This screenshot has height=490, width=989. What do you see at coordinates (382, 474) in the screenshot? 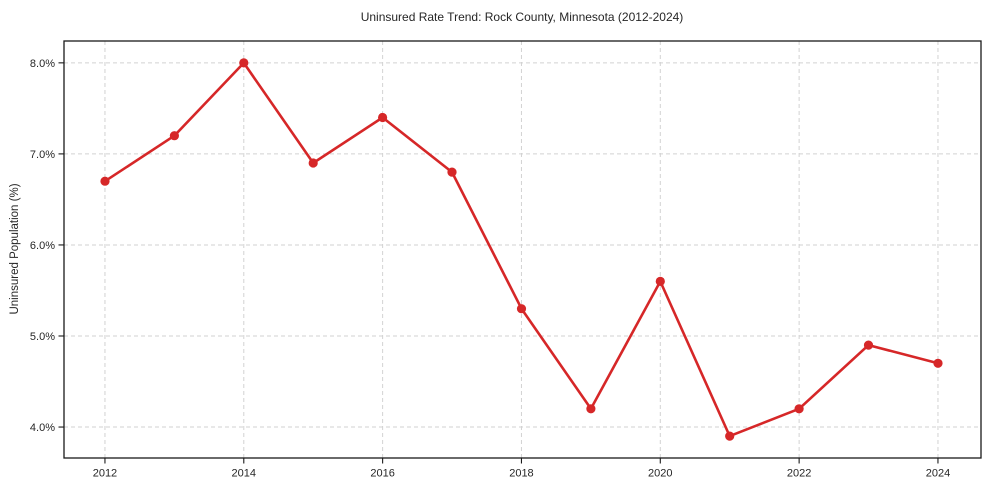
I see `x-tick-label: 2016` at bounding box center [382, 474].